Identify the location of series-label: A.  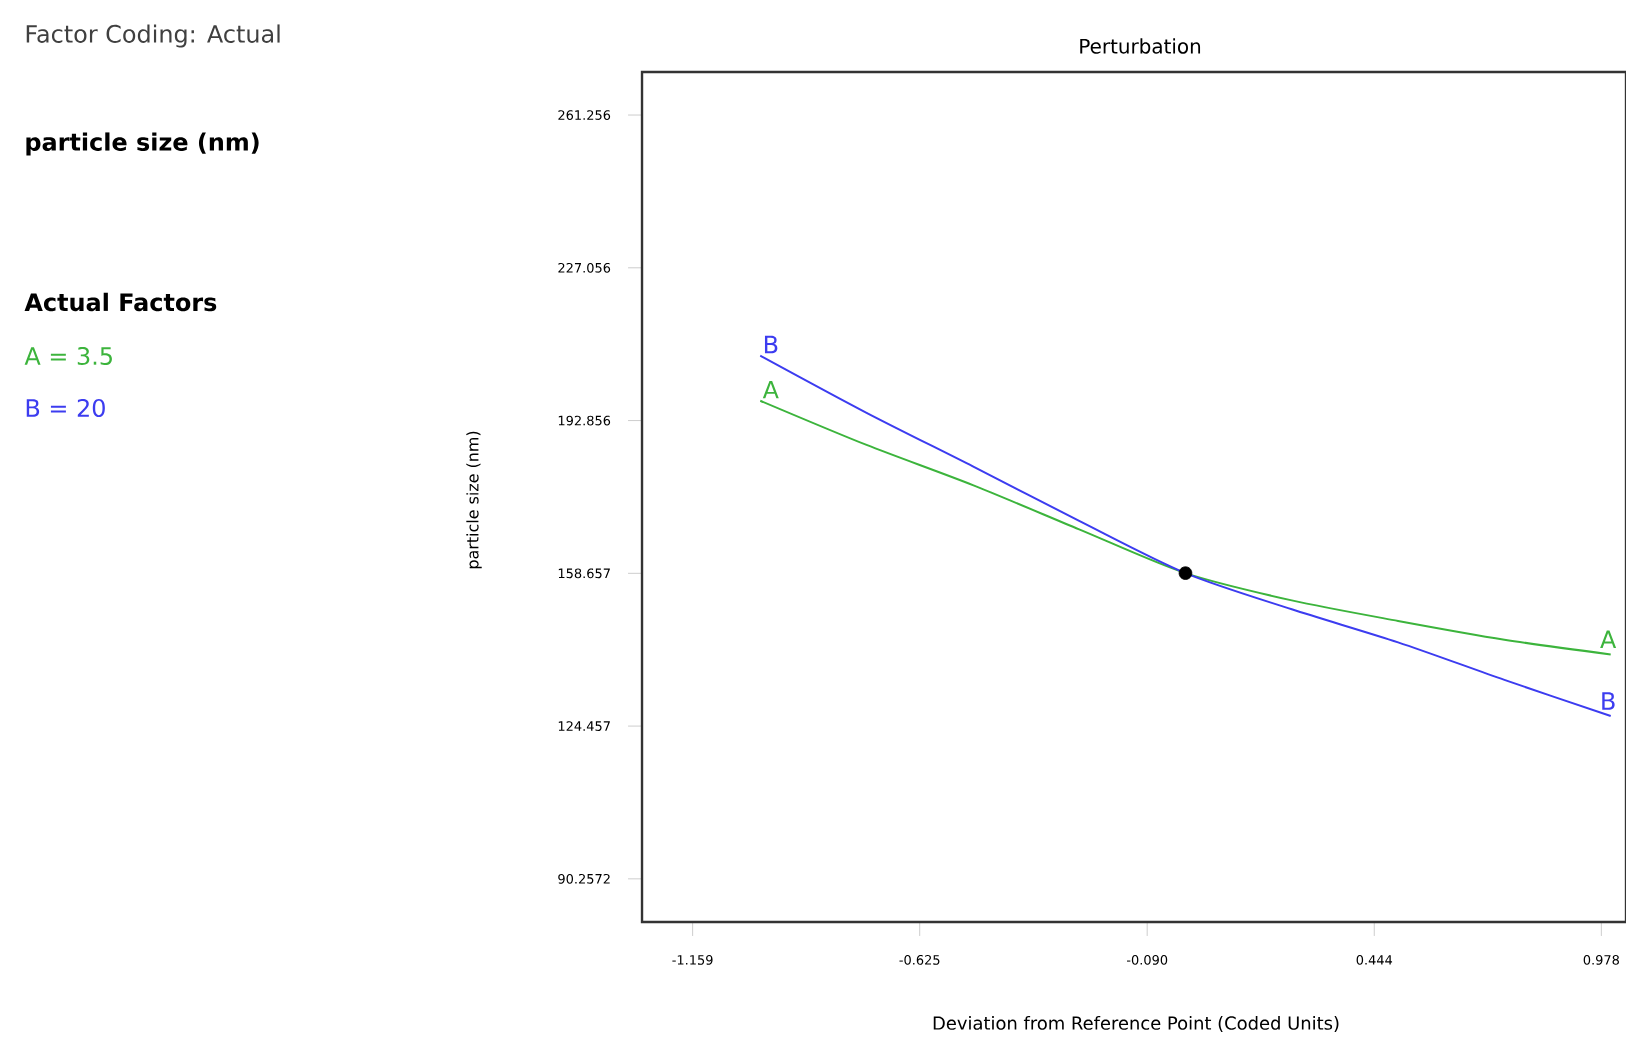
(770, 389).